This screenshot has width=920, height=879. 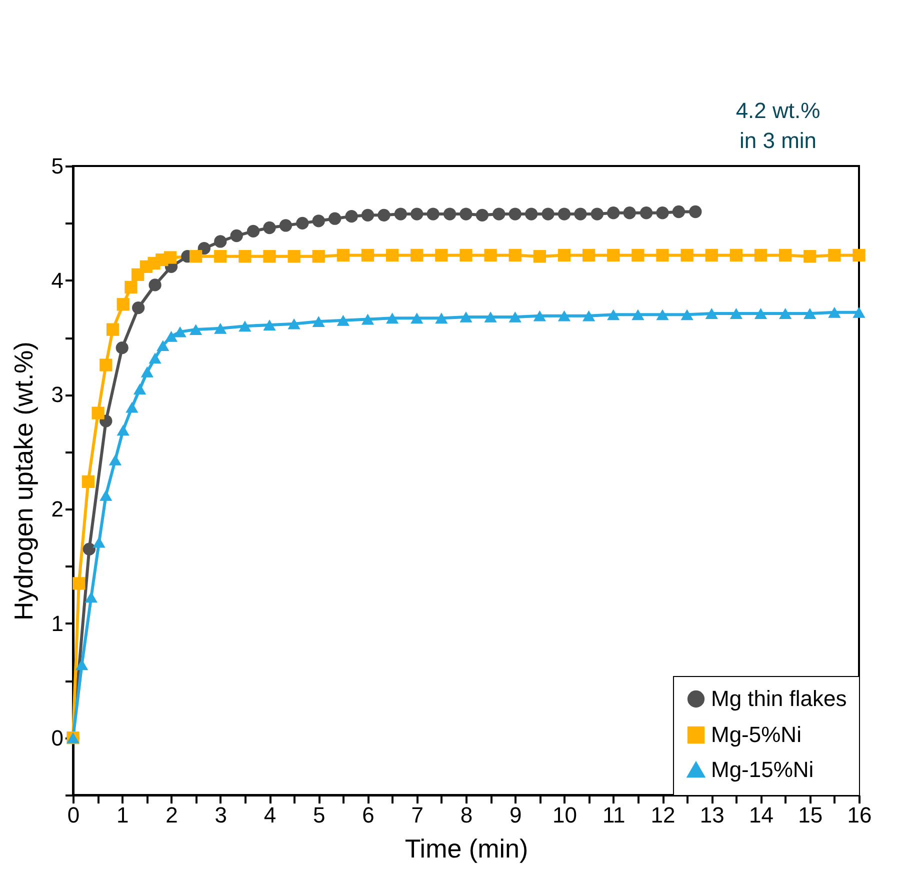 I want to click on x-tick-label: 7, so click(x=417, y=815).